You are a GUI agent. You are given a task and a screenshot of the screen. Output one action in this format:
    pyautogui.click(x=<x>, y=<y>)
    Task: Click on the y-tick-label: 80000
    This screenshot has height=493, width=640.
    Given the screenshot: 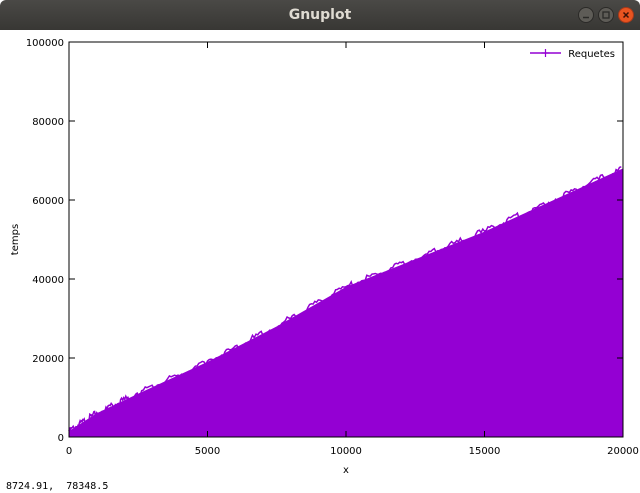 What is the action you would take?
    pyautogui.click(x=48, y=122)
    